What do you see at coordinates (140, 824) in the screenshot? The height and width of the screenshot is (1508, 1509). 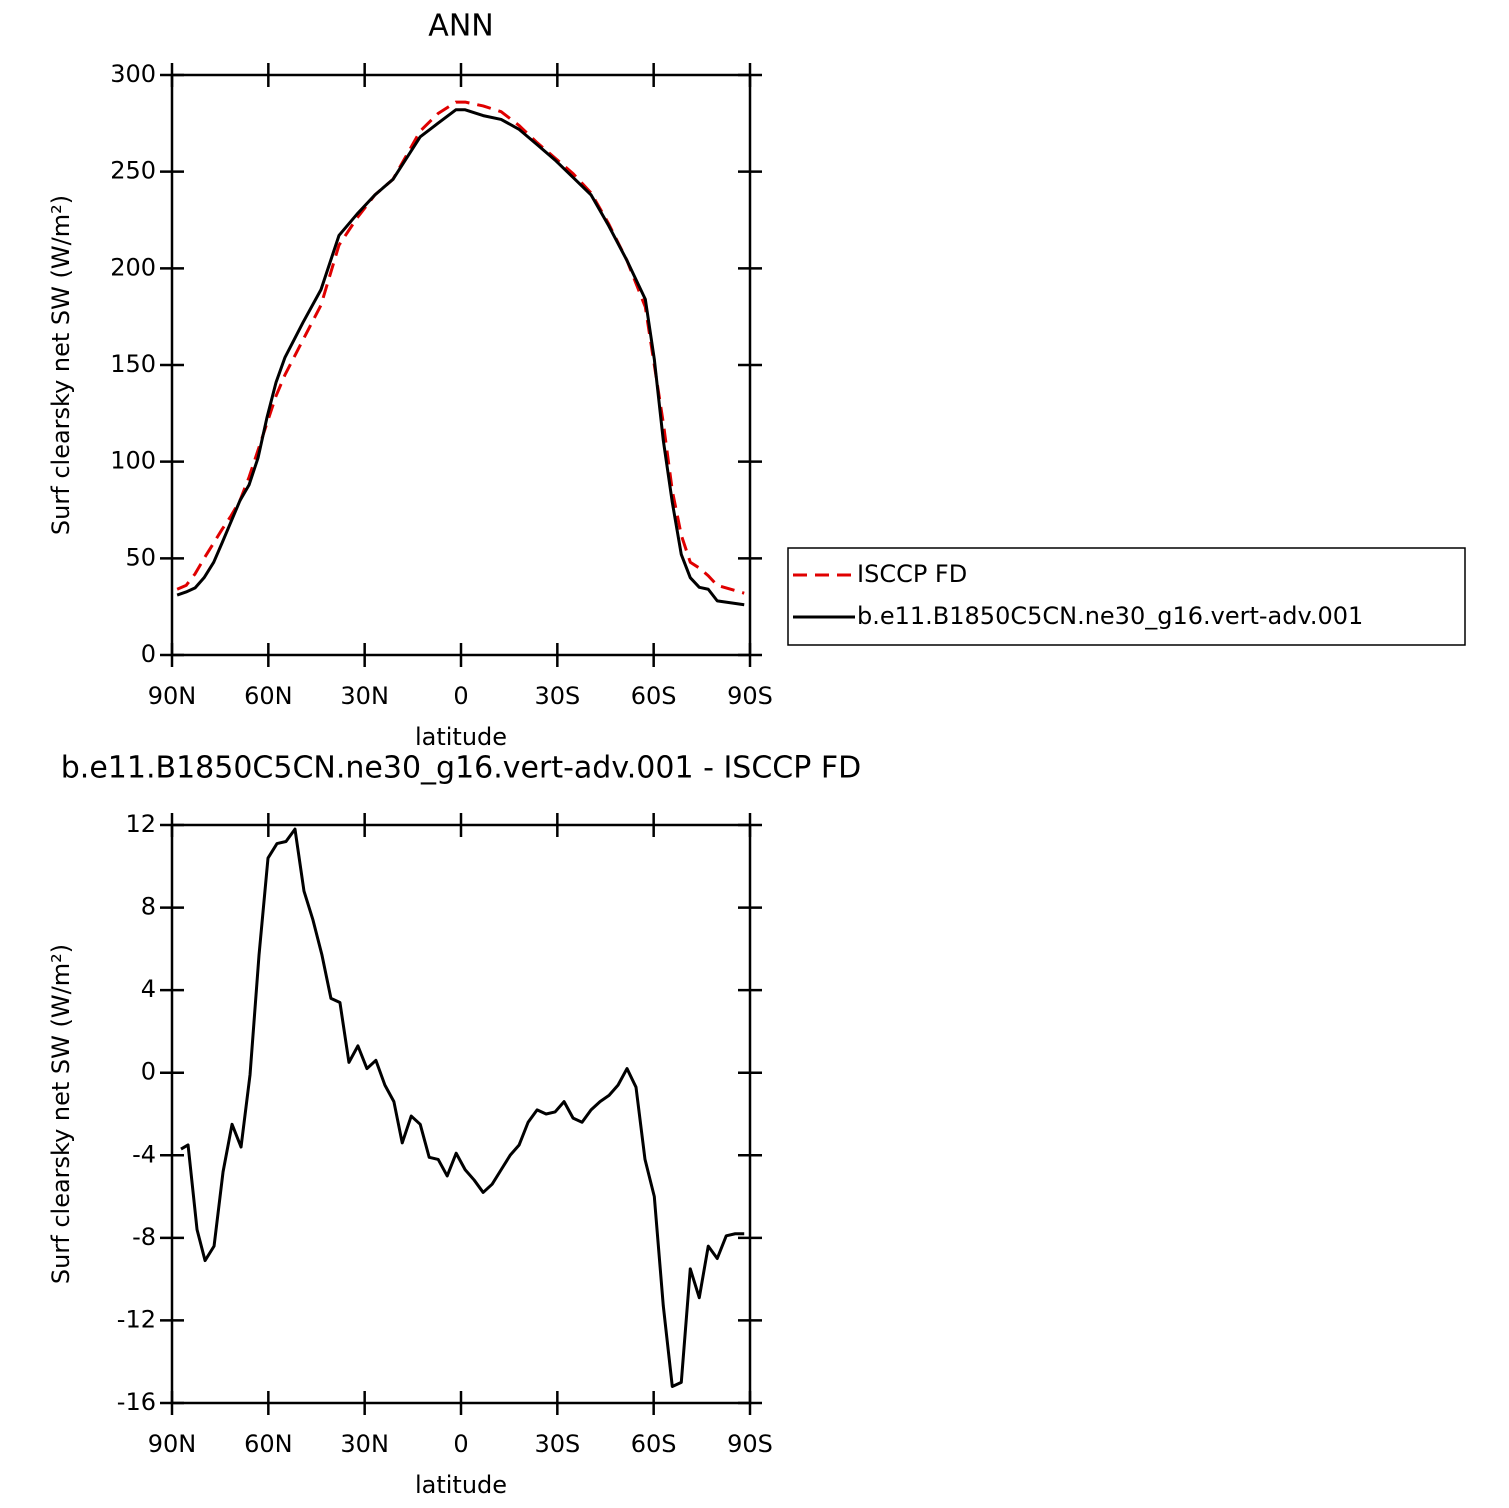 I see `y-tick-label: 12` at bounding box center [140, 824].